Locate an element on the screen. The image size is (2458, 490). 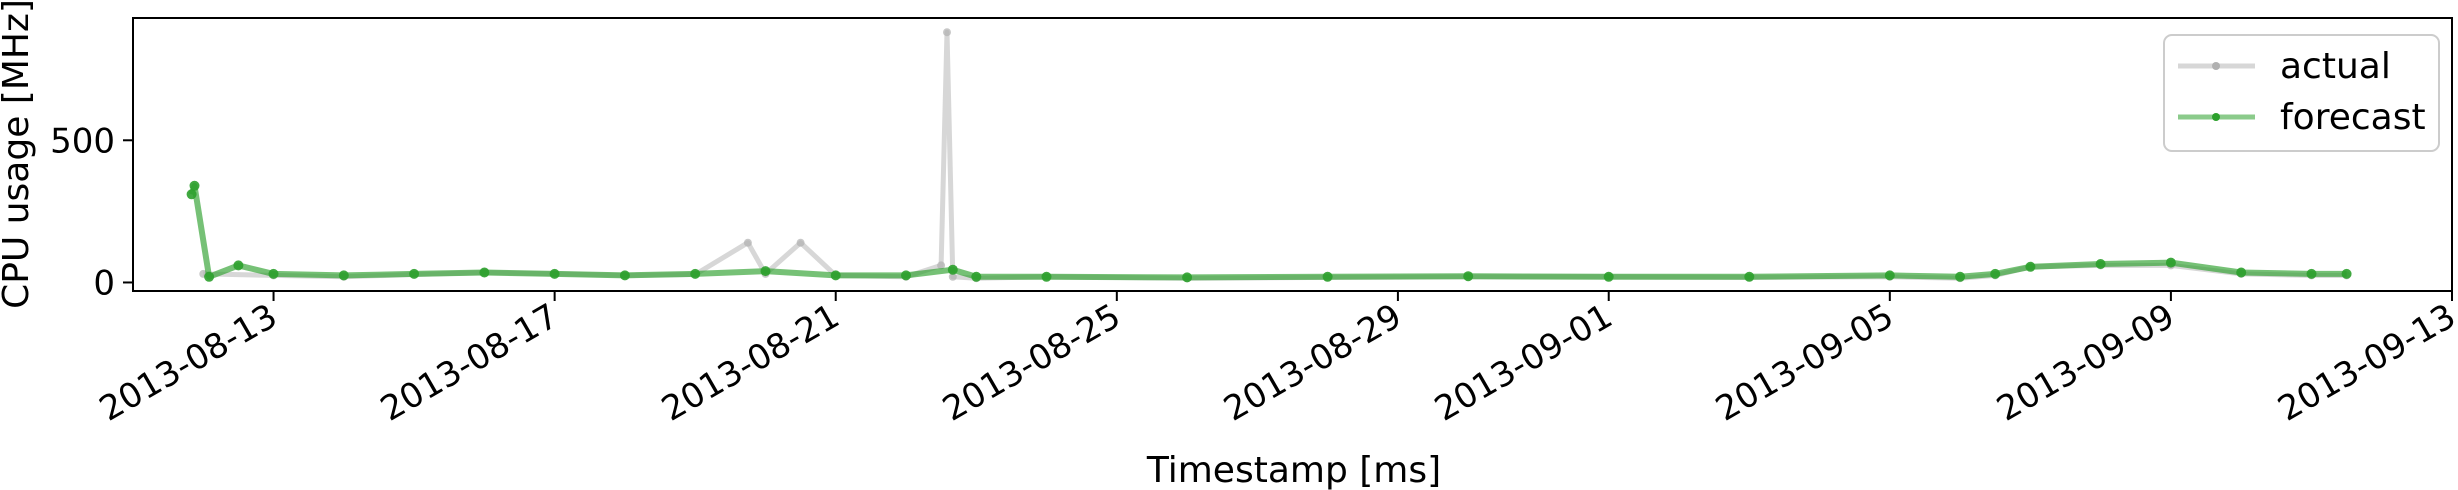
legend-label-actual: actual is located at coordinates (2335, 66).